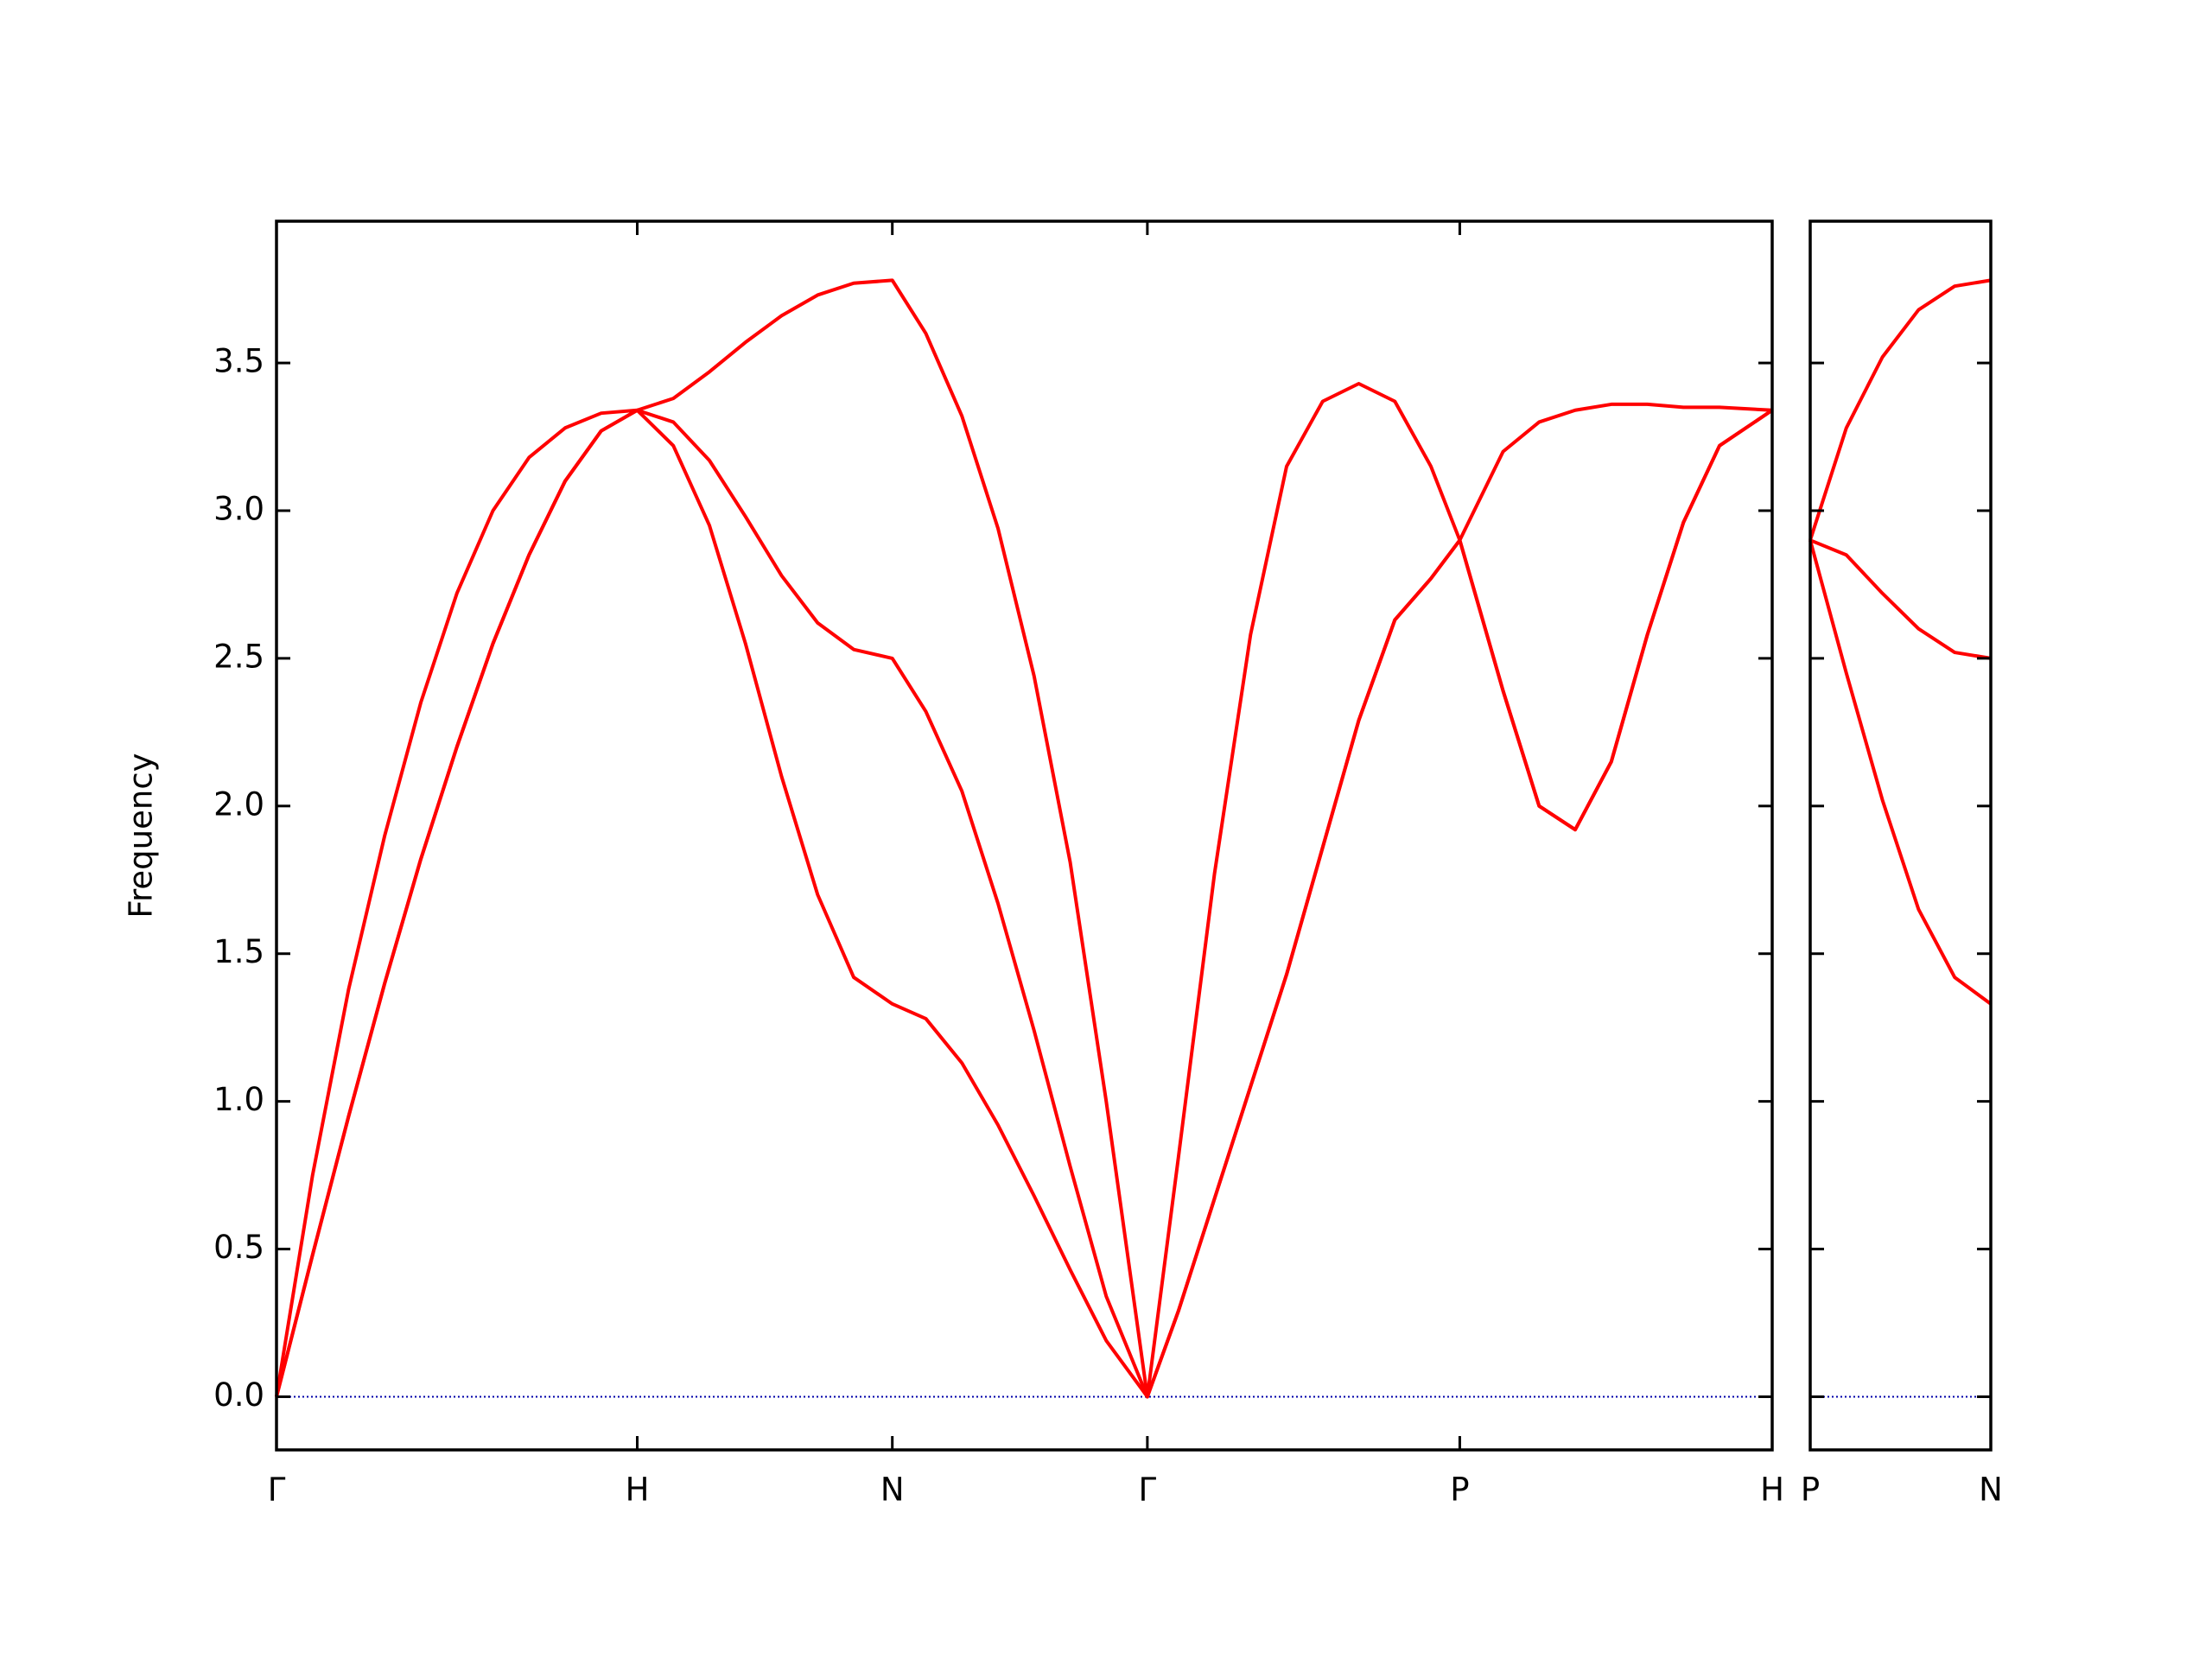 The width and height of the screenshot is (2212, 1659). I want to click on y-tick-label: 3.5, so click(238, 361).